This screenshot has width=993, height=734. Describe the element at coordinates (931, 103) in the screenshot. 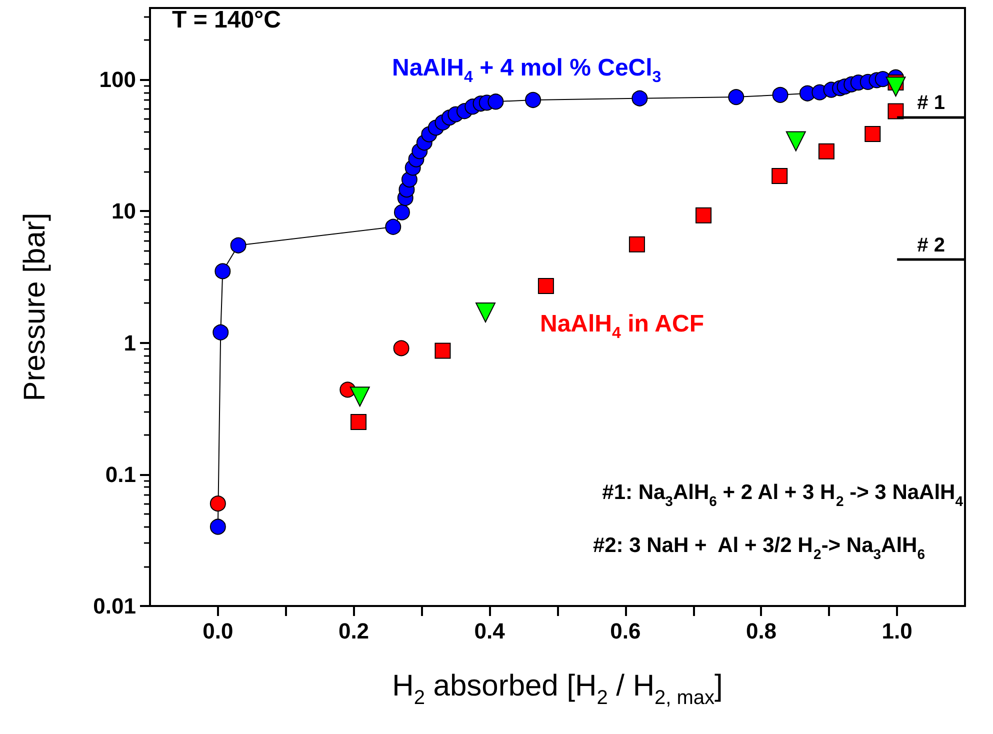

I see `annotation: # 1` at that location.